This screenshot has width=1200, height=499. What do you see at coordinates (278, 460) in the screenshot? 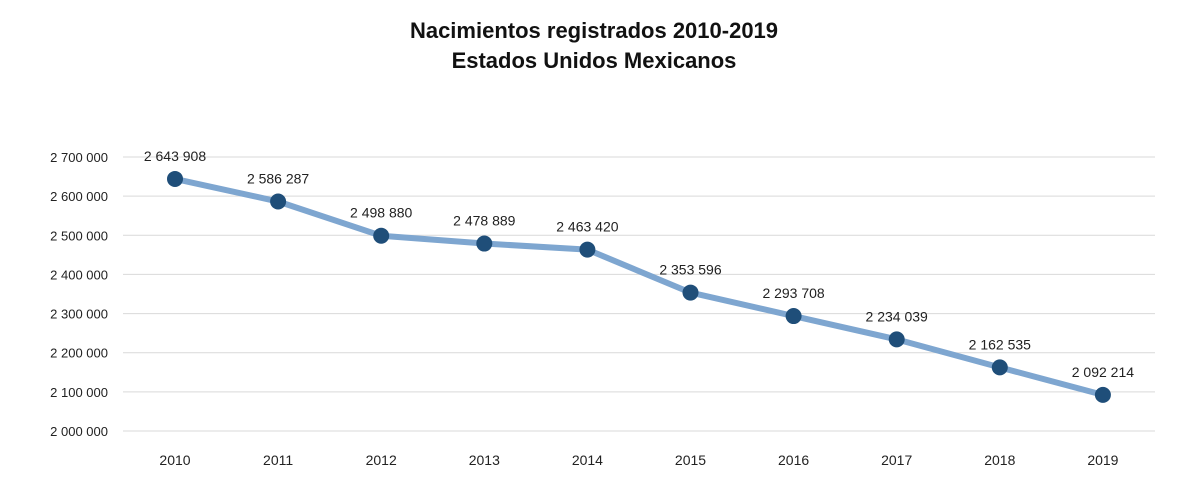
I see `x-tick-label: 2011` at bounding box center [278, 460].